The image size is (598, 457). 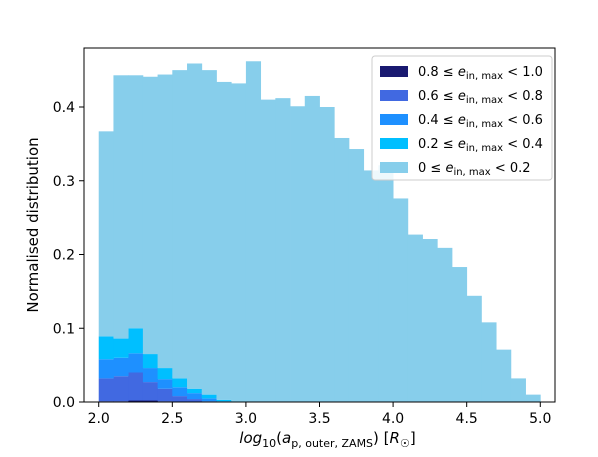 I want to click on bar-s2-b2, so click(x=136, y=363).